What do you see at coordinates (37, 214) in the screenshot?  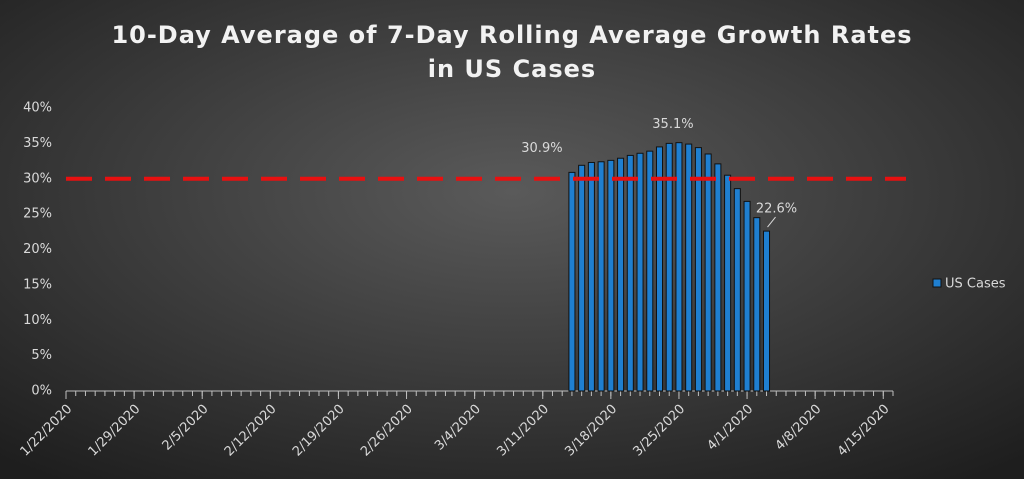 I see `y-tick-label: 25%` at bounding box center [37, 214].